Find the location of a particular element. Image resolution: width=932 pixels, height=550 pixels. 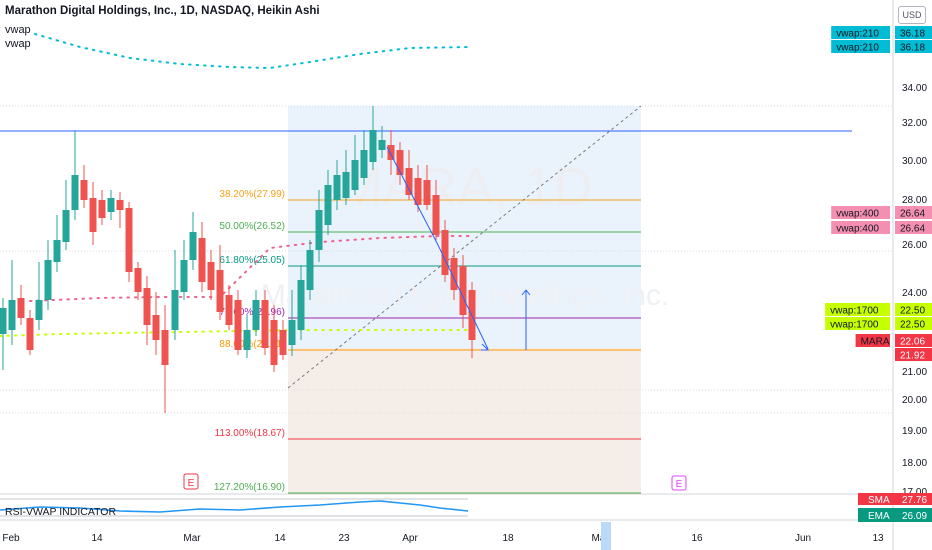

earnings-marker-2: E is located at coordinates (679, 483).